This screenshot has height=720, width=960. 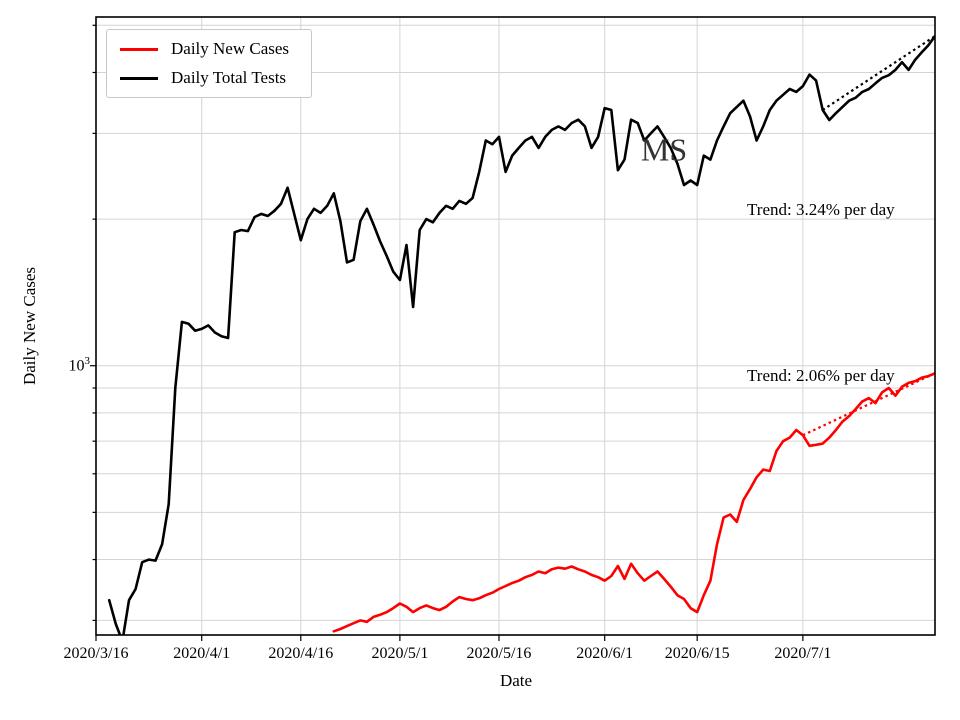 What do you see at coordinates (821, 375) in the screenshot?
I see `trend-annotation-cases: Trend: 2.06% per day` at bounding box center [821, 375].